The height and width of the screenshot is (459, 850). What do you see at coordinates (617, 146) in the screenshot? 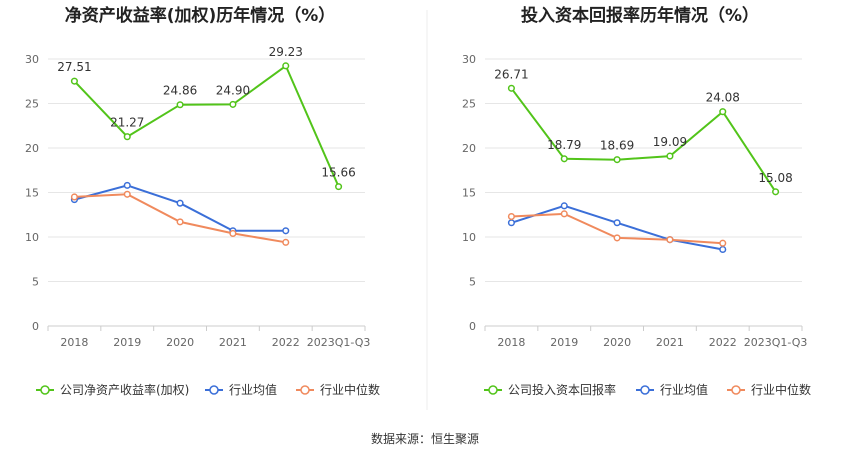
I see `data-label: 18.69` at bounding box center [617, 146].